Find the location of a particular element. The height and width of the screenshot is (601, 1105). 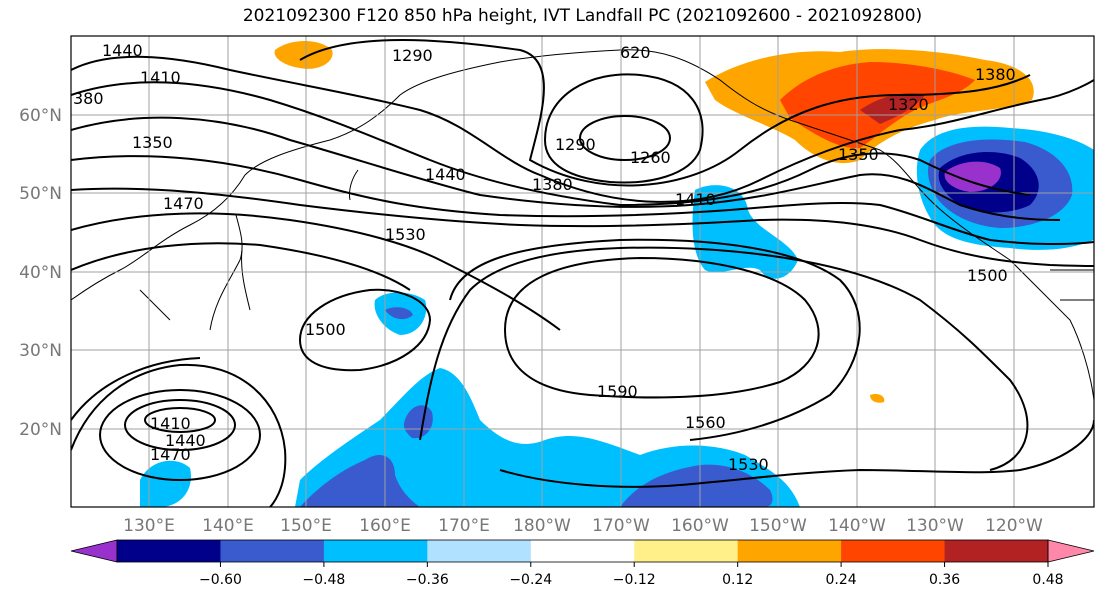

lon-label: 160°W is located at coordinates (700, 526).